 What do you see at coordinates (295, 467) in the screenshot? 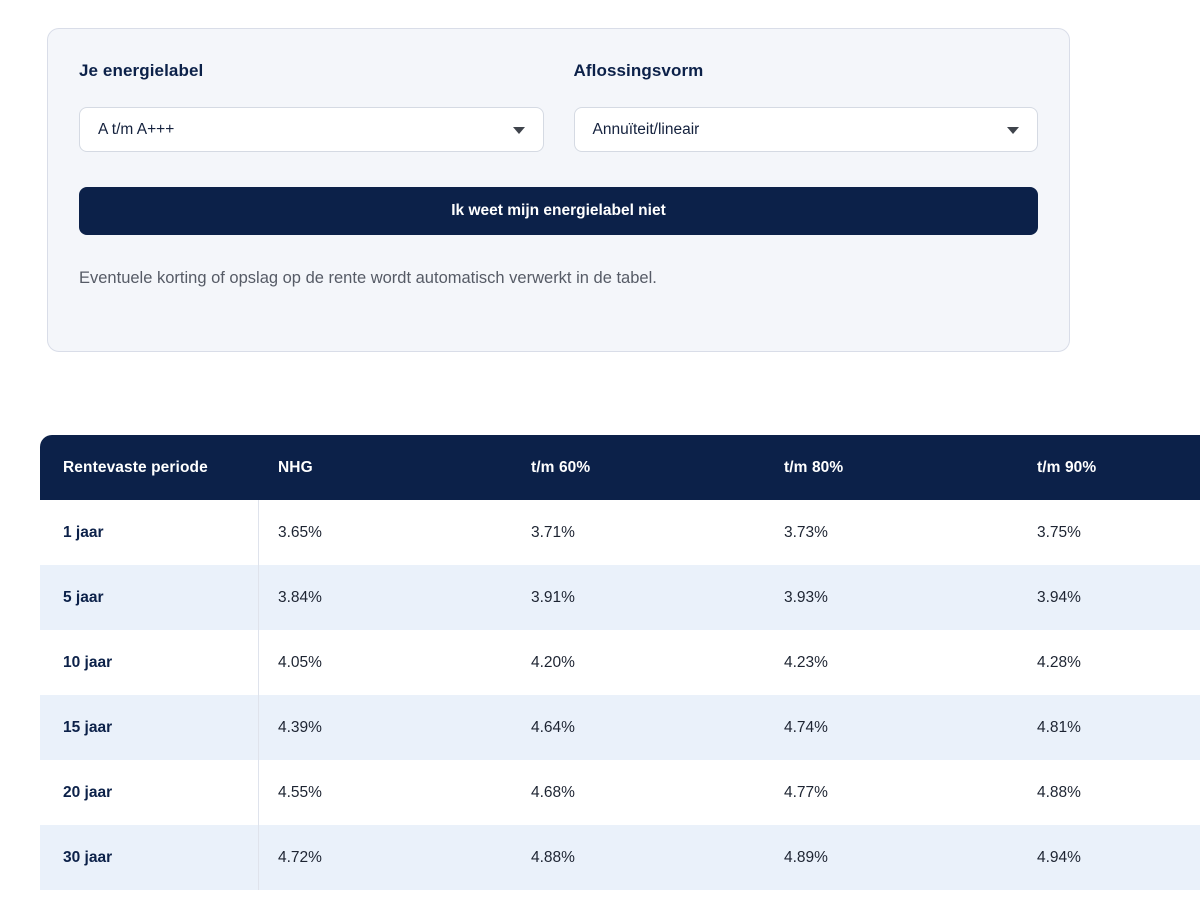
I see `header-cell-nhg: NHG` at bounding box center [295, 467].